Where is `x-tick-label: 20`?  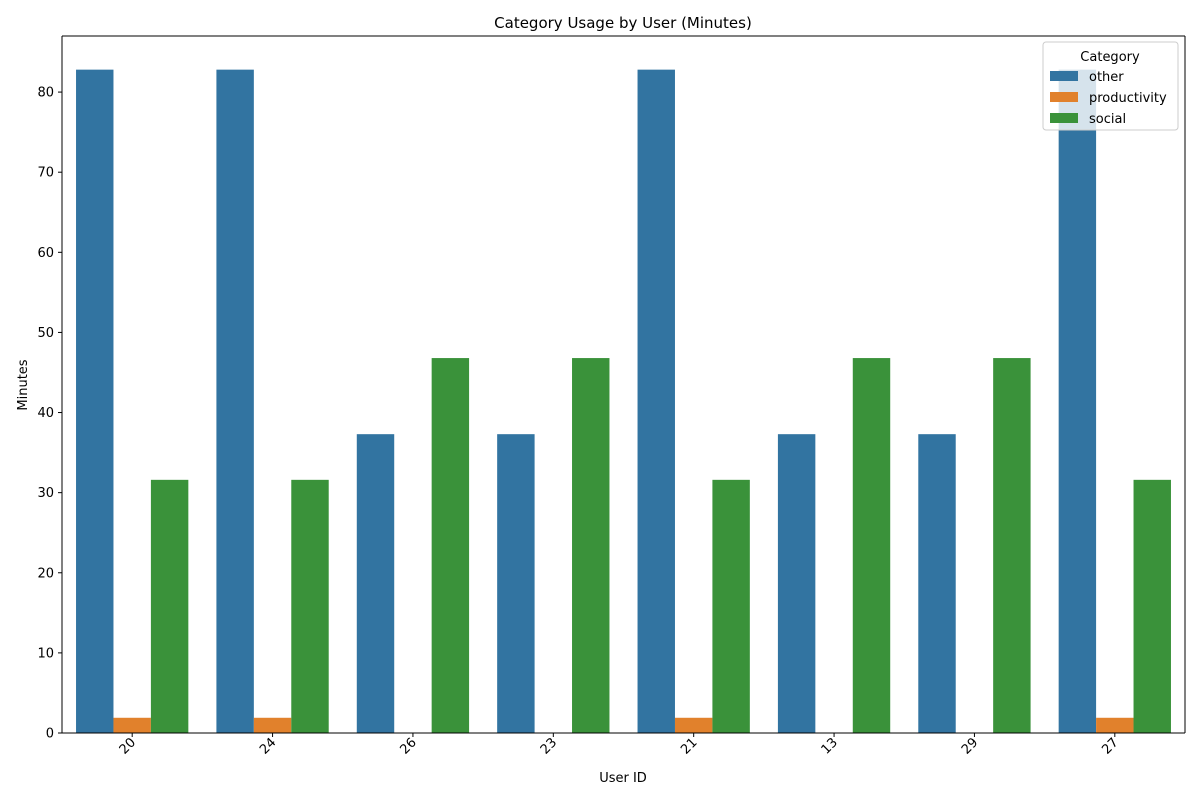
x-tick-label: 20 is located at coordinates (128, 746).